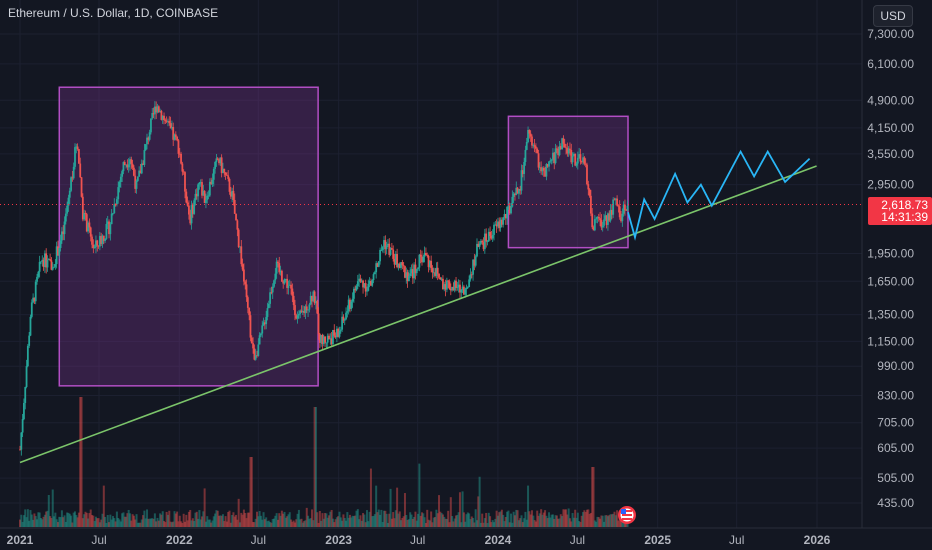  I want to click on price-tick-label: 2,950.00, so click(890, 185).